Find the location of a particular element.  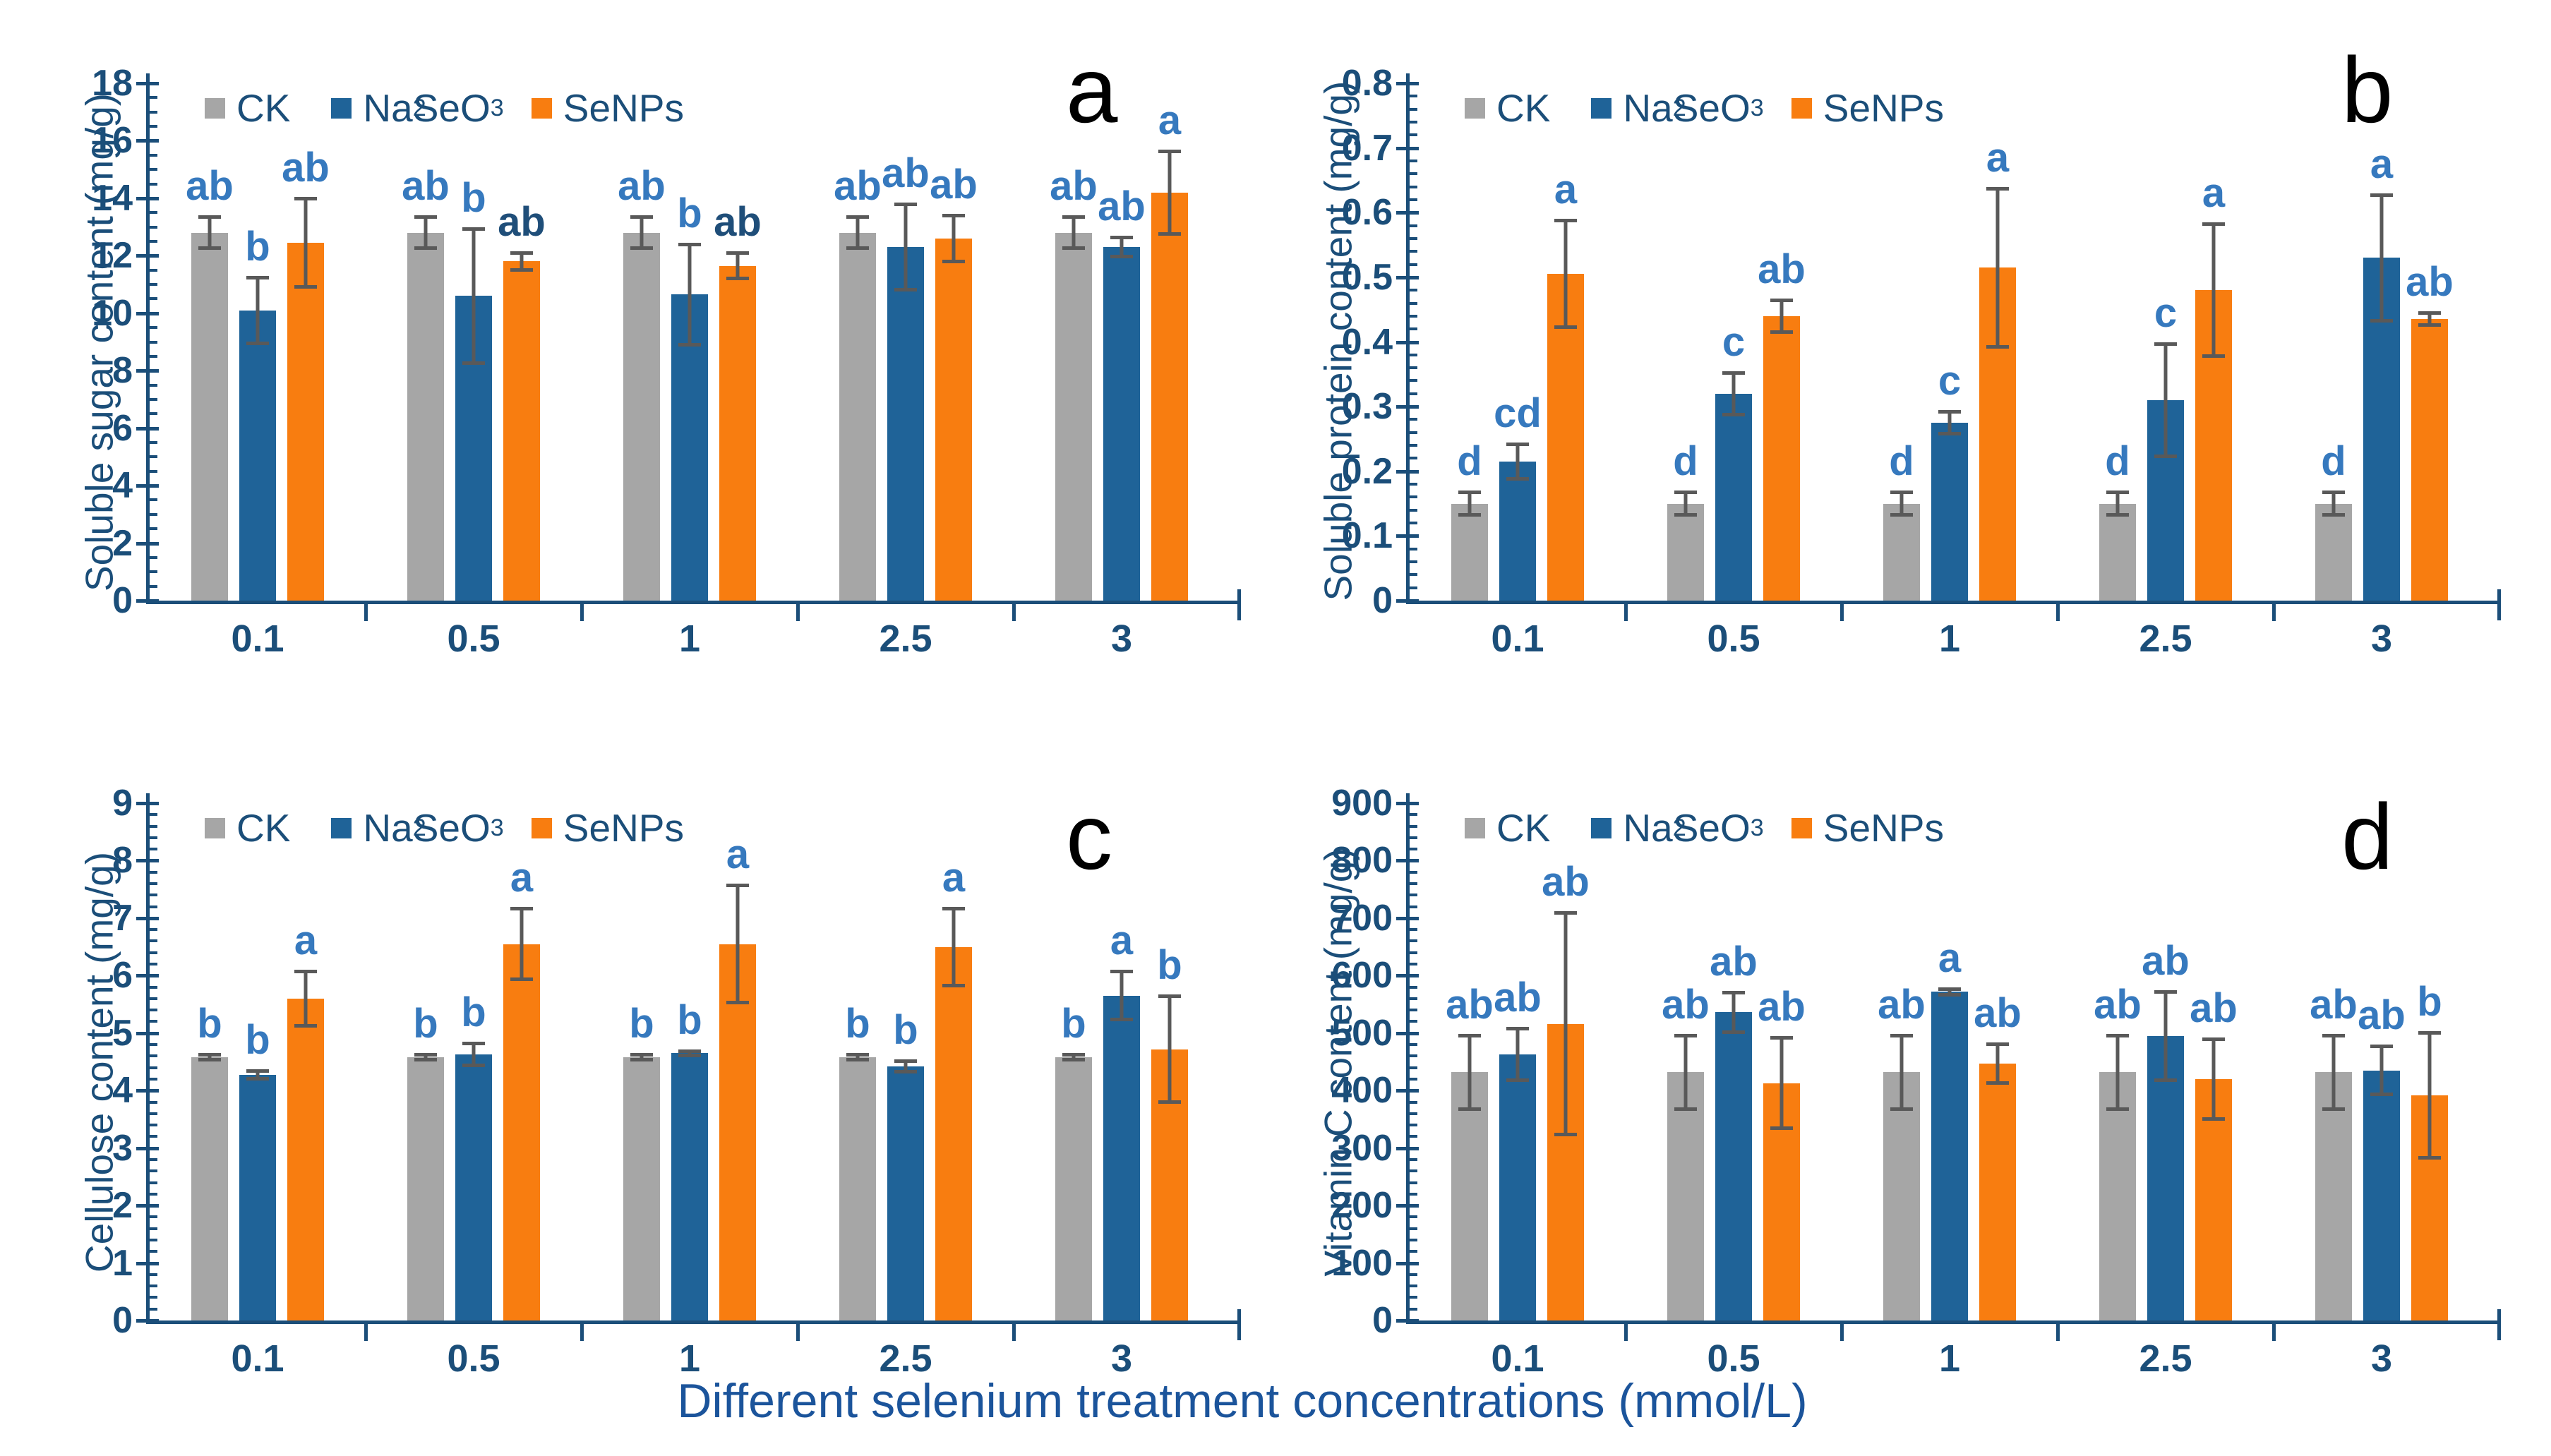

legend-item-SeNPs: SeNPs is located at coordinates (607, 108).